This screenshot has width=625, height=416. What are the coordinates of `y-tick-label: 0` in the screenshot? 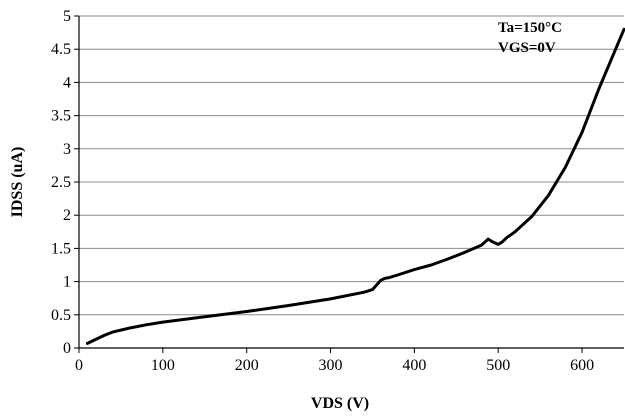 It's located at (67, 348).